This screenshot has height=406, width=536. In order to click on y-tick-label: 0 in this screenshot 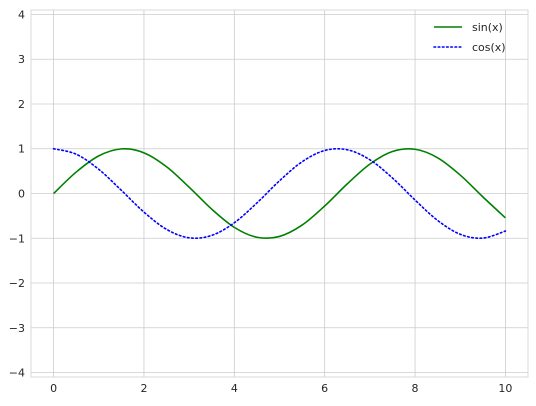, I will do `click(21, 194)`.